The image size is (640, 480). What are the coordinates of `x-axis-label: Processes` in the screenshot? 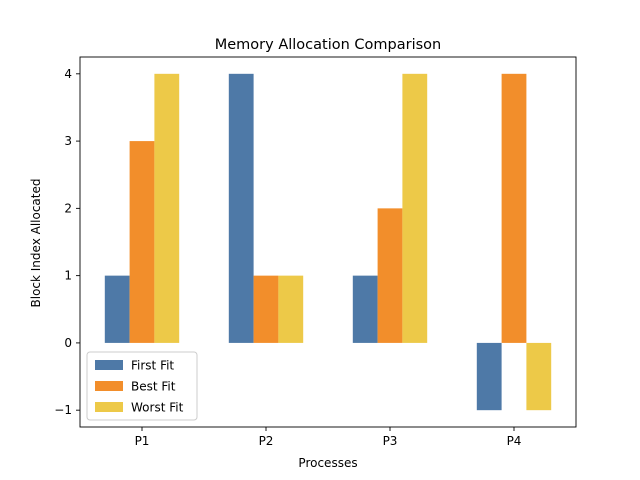 It's located at (327, 463).